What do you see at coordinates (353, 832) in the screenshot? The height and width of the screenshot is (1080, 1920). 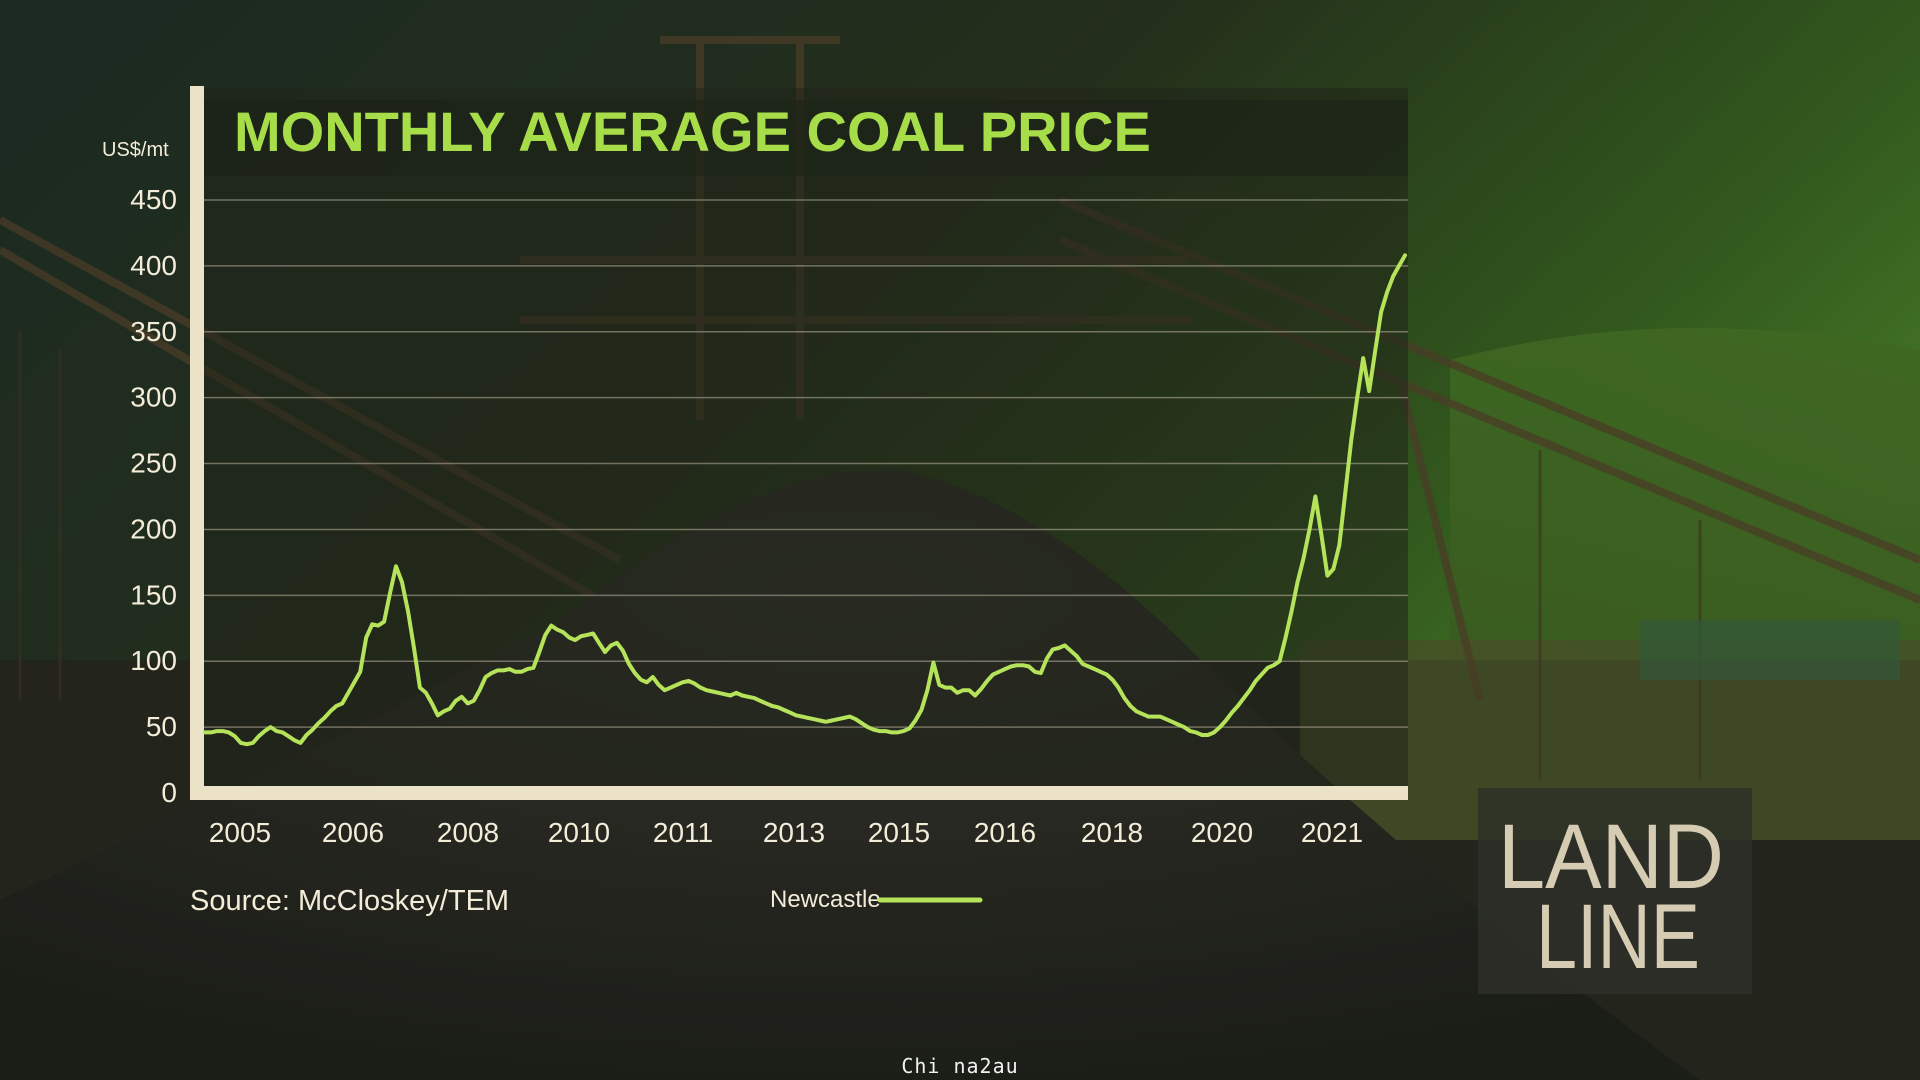 I see `x-tick-label: 2006` at bounding box center [353, 832].